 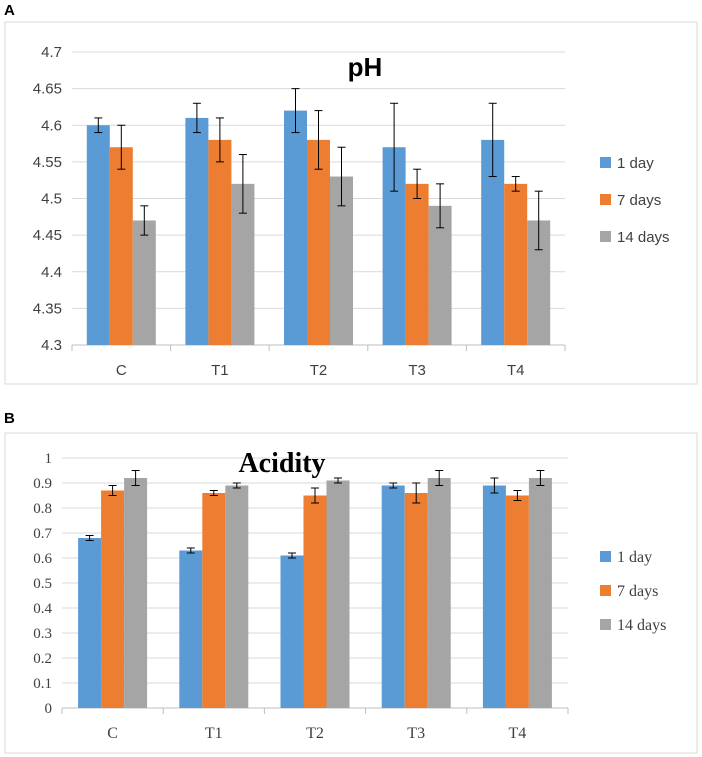 I want to click on y-tick-label: 4.6, so click(x=51, y=125).